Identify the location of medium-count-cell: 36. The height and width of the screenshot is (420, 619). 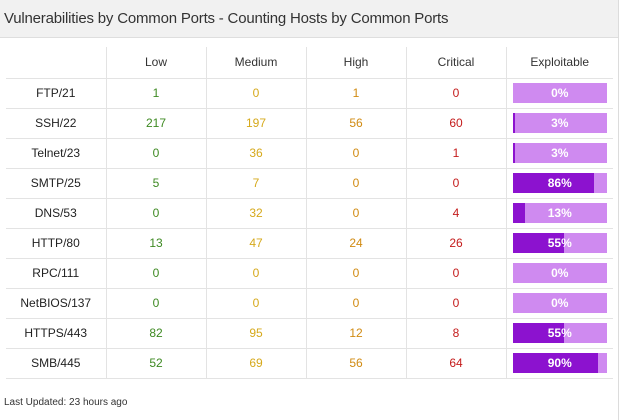
(255, 152).